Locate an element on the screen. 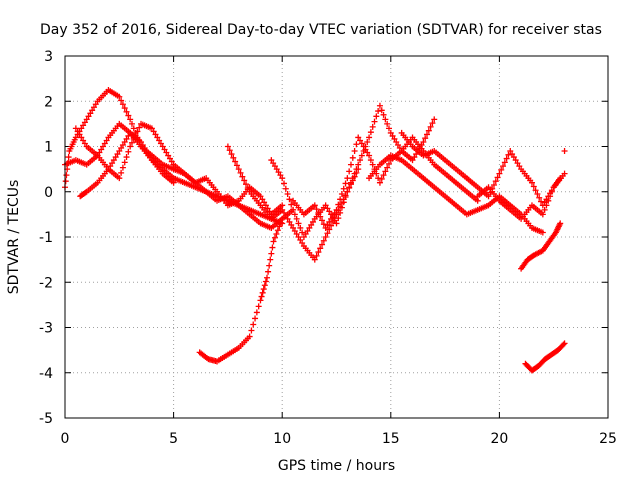 The image size is (640, 480). y-tick-label: 2 is located at coordinates (48, 102).